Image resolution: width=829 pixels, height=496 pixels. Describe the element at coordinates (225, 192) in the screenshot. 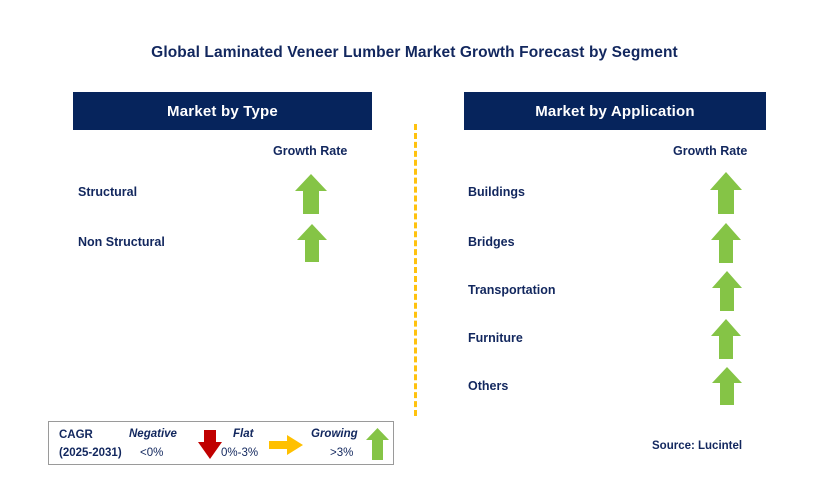

I see `segment-row-structural: Structural` at that location.